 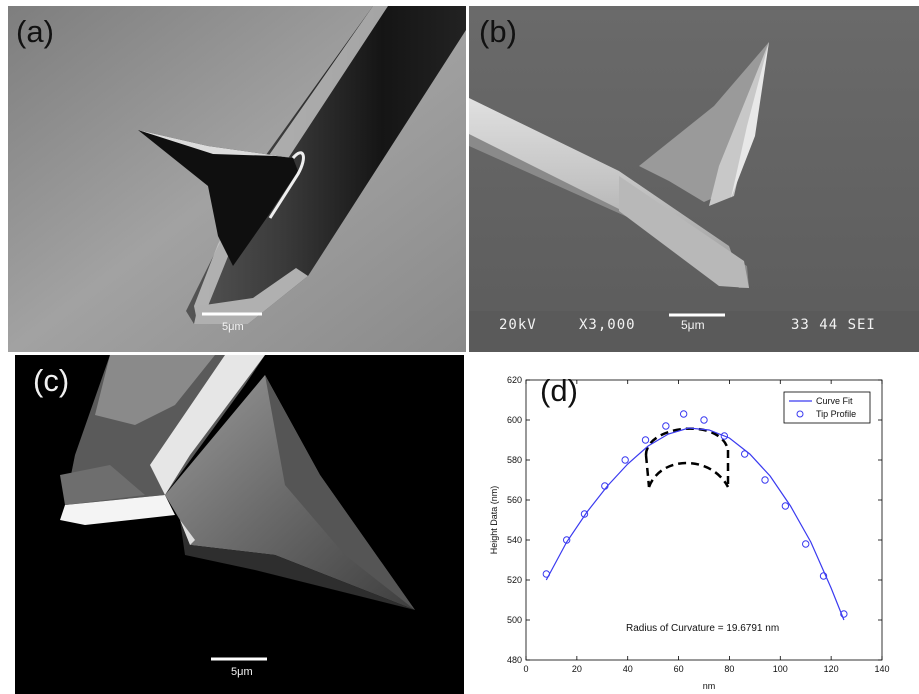 I want to click on scale-bar-label-c: 5μm, so click(x=242, y=672).